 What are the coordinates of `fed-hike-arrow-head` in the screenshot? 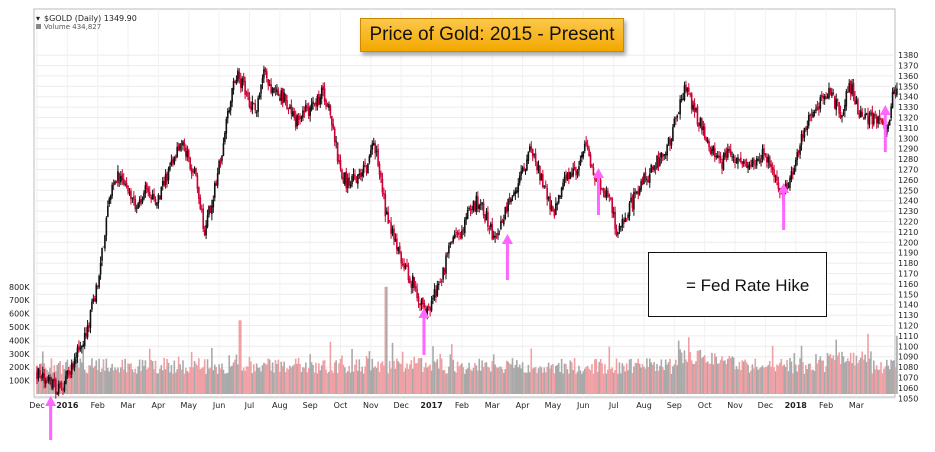 It's located at (507, 239).